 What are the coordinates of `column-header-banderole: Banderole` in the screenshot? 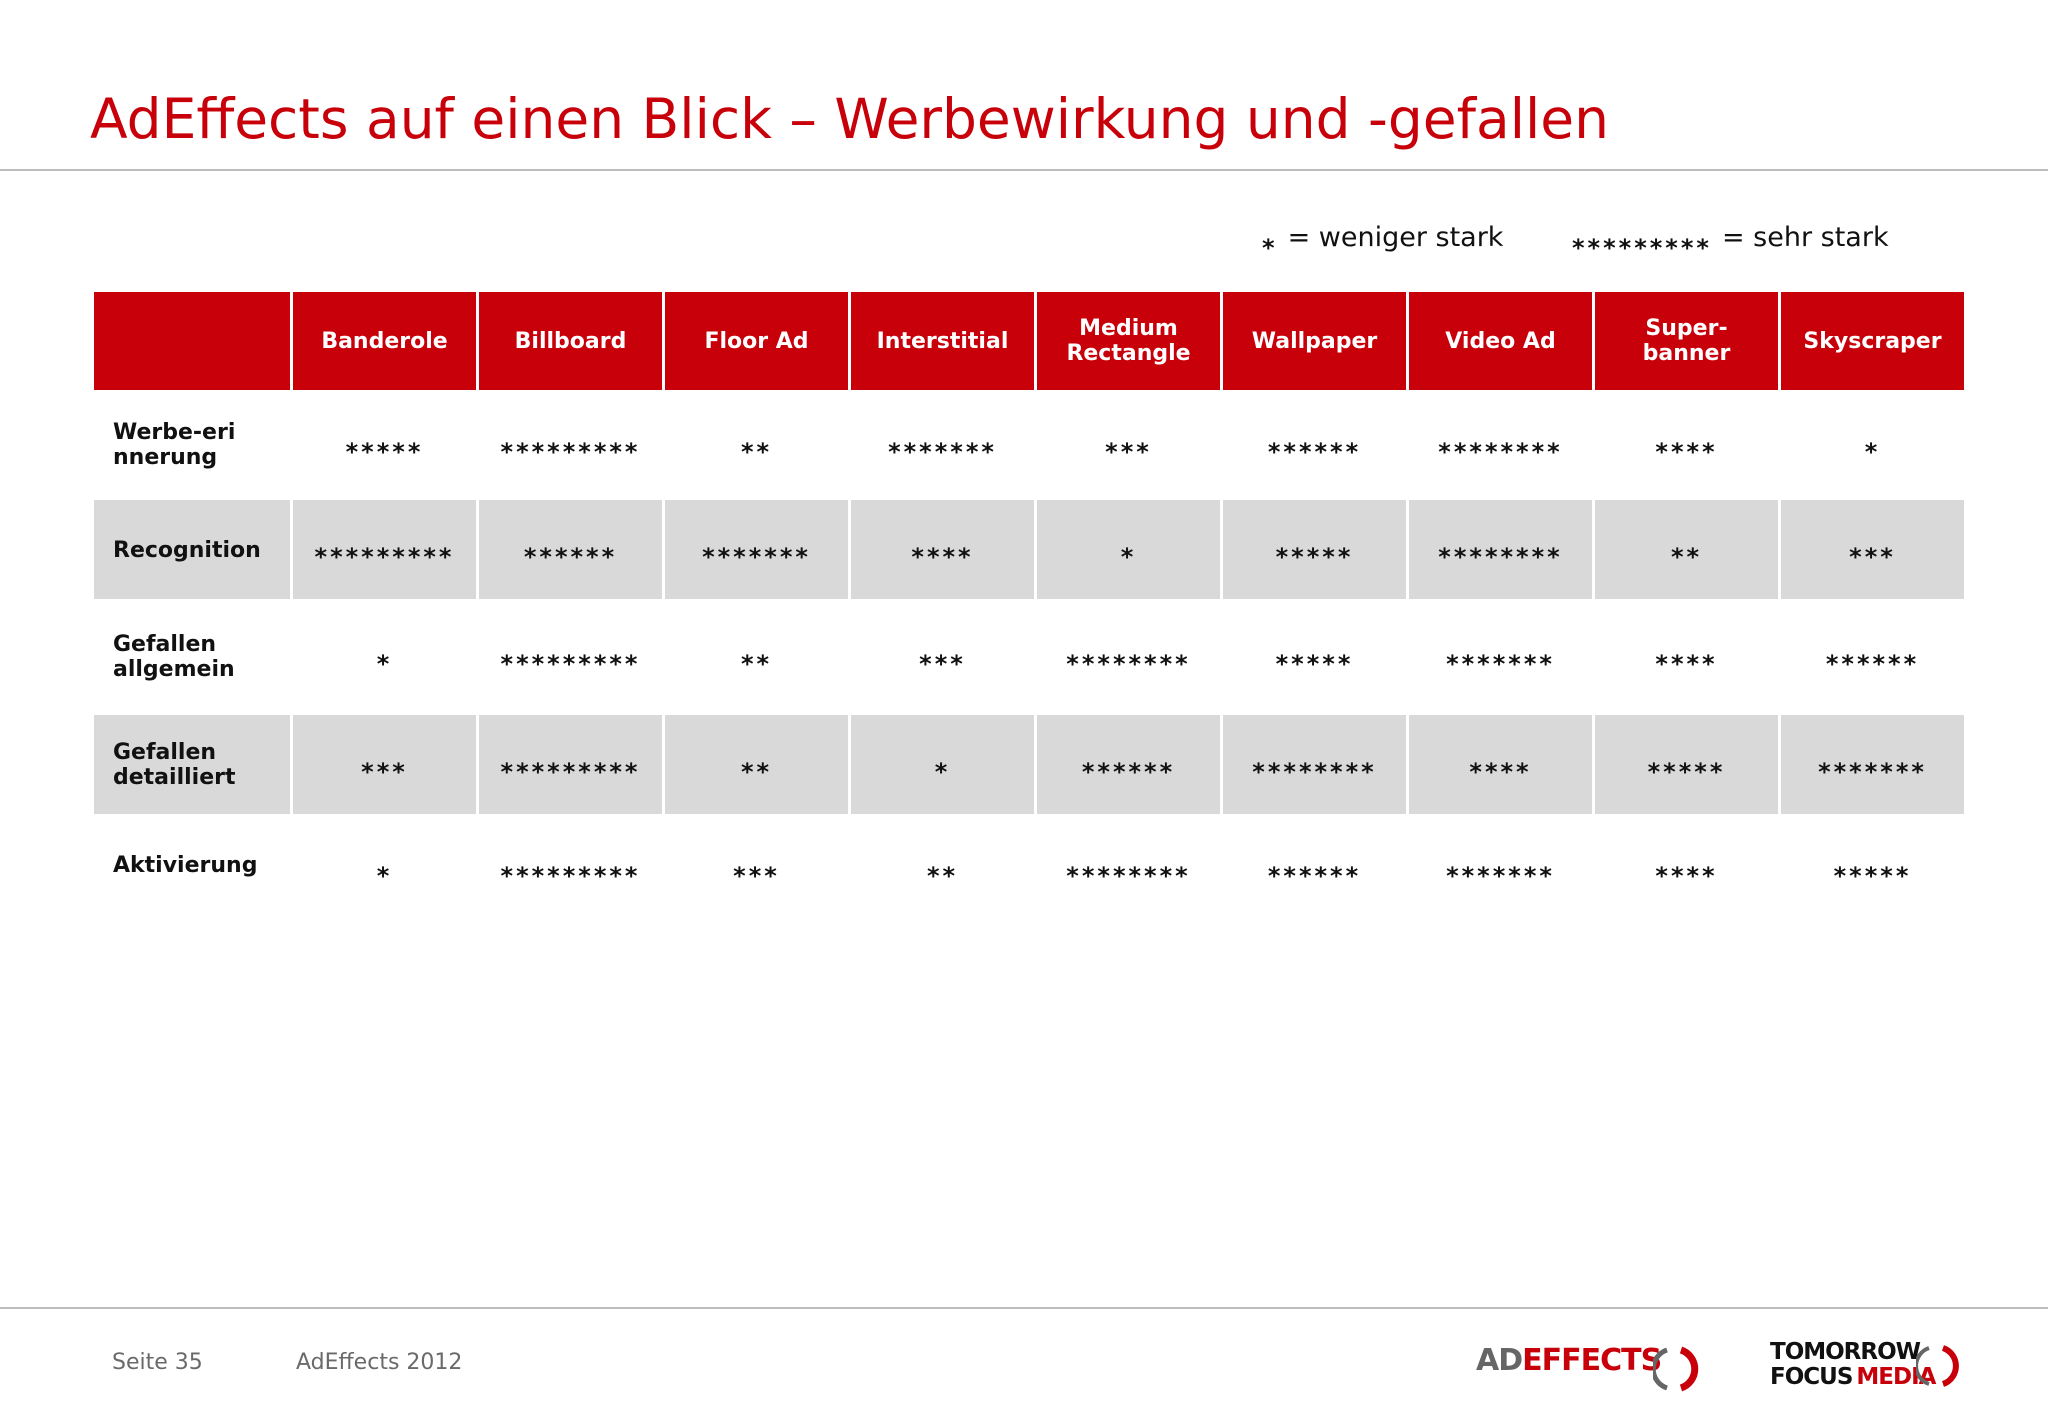 It's located at (384, 341).